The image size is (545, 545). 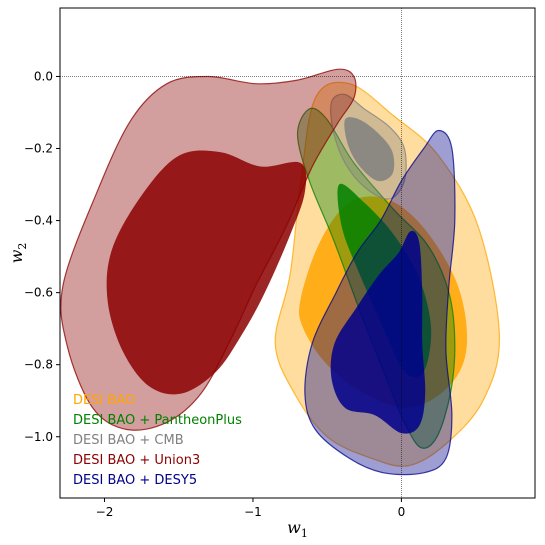 What do you see at coordinates (253, 512) in the screenshot?
I see `x-tick-label: −1` at bounding box center [253, 512].